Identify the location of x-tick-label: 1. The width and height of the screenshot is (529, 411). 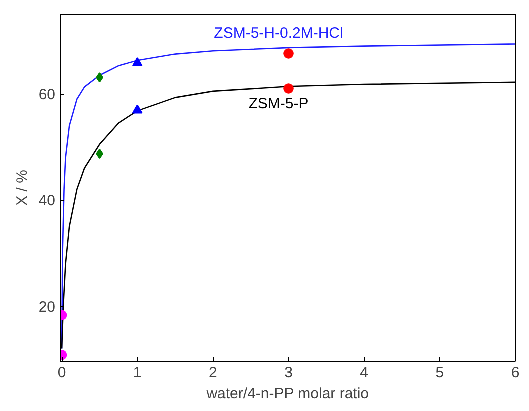
(137, 373).